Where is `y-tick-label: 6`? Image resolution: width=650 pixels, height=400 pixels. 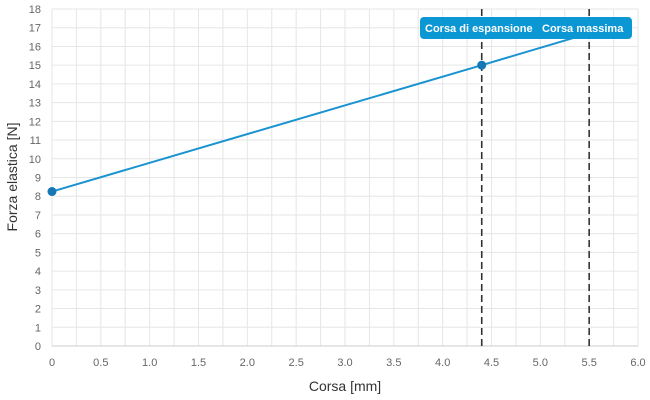
y-tick-label: 6 is located at coordinates (38, 235).